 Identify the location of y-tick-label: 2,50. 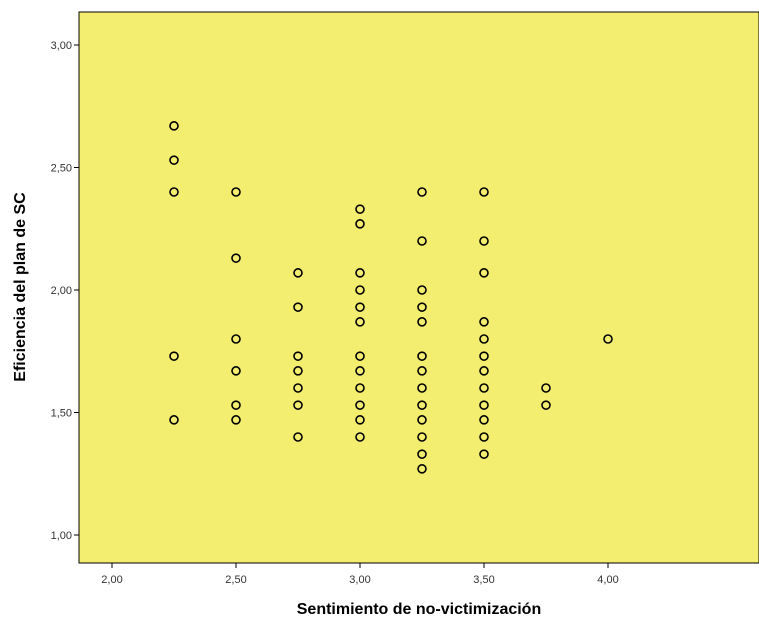
(61, 169).